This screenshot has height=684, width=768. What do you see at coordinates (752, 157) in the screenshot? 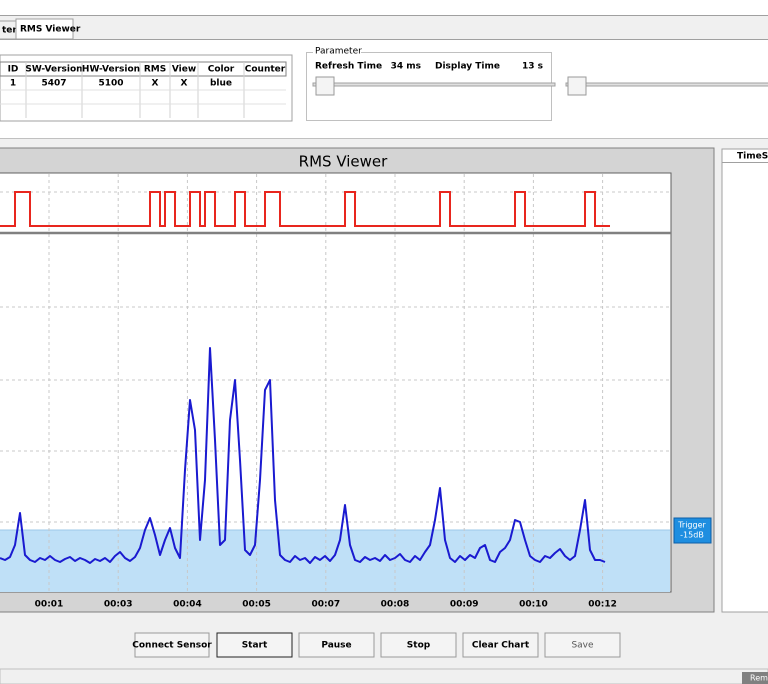
I see `side-header: TimeSta` at bounding box center [752, 157].